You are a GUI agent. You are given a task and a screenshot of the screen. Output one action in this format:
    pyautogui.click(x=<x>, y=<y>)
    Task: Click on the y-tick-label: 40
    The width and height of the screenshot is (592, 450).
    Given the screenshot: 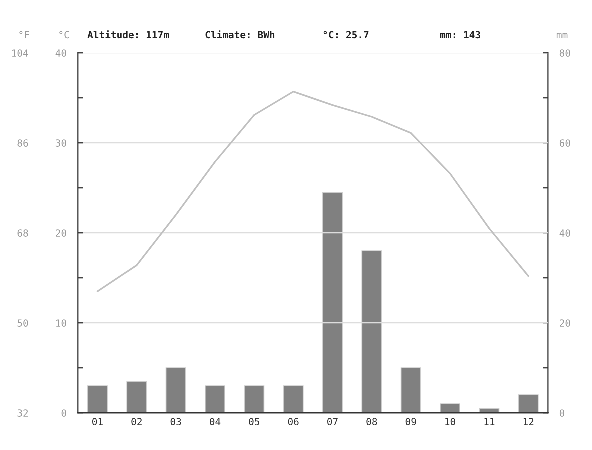 What is the action you would take?
    pyautogui.click(x=61, y=53)
    